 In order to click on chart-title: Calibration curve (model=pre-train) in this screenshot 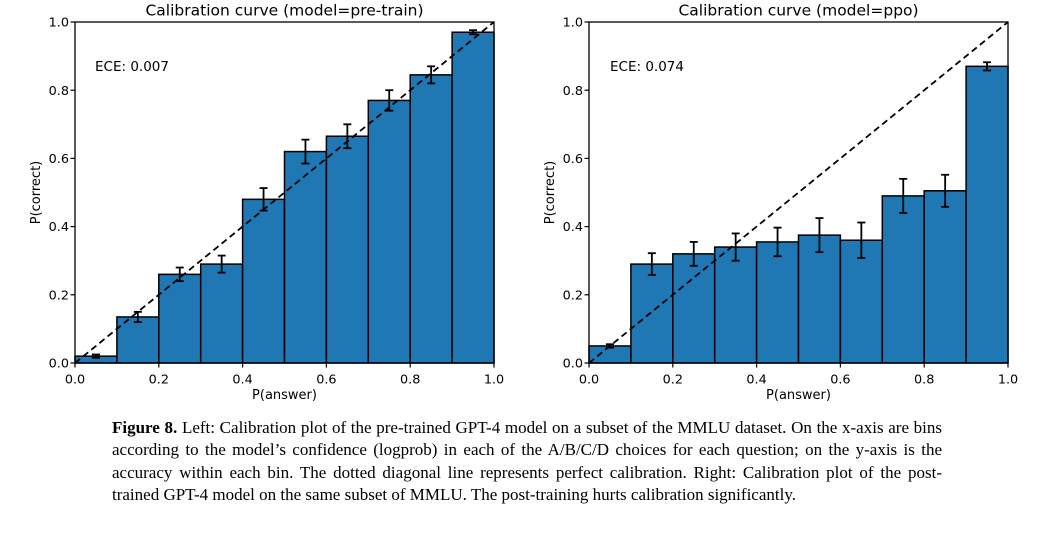, I will do `click(284, 11)`.